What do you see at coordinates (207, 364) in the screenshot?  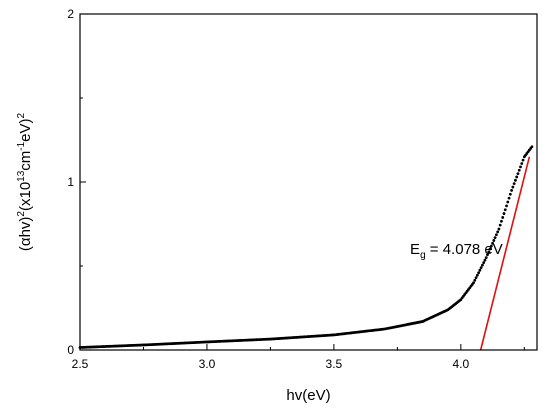 I see `x-tick-label: 3.0` at bounding box center [207, 364].